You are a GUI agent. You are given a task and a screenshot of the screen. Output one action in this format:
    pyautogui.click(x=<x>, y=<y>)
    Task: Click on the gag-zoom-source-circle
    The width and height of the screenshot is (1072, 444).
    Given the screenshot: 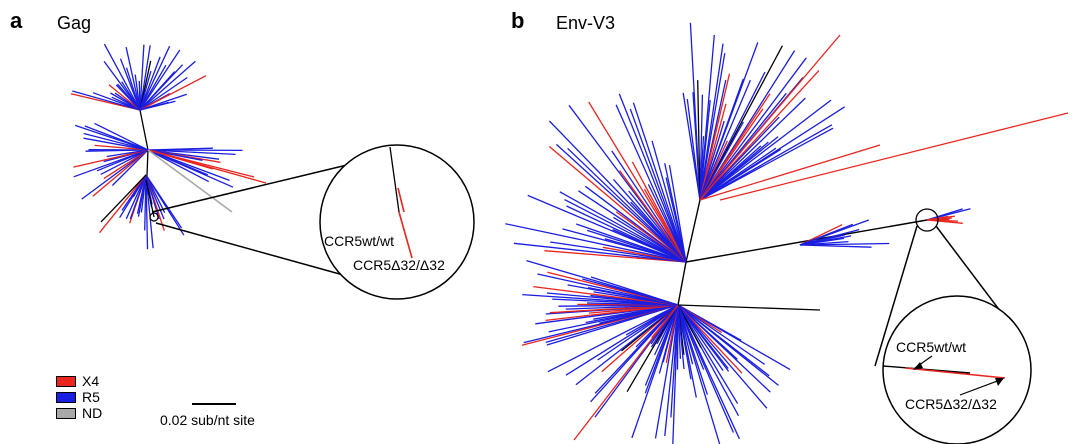 What is the action you would take?
    pyautogui.click(x=154, y=217)
    